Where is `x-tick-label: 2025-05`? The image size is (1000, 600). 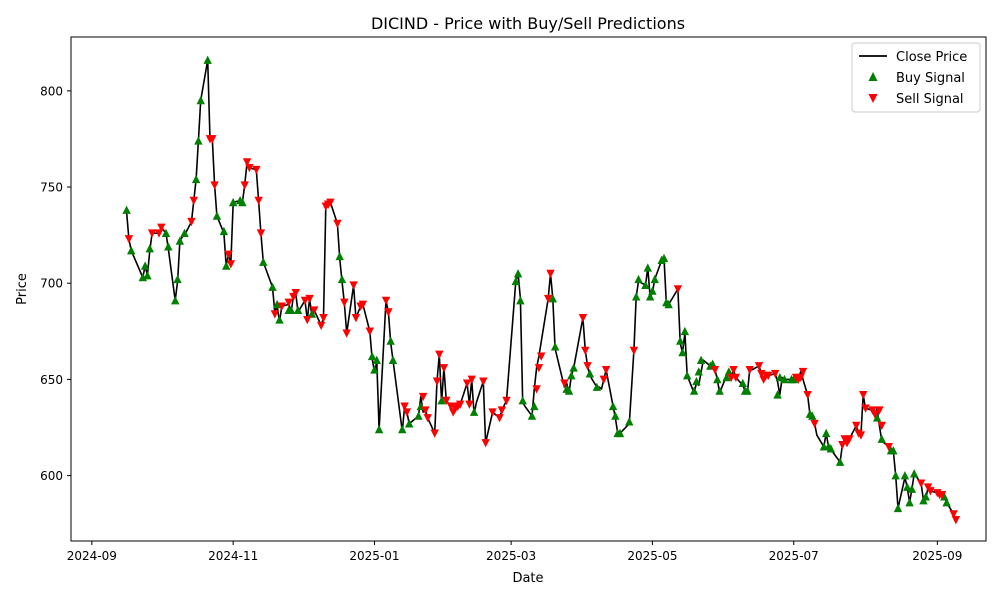 x-tick-label: 2025-05 is located at coordinates (652, 556).